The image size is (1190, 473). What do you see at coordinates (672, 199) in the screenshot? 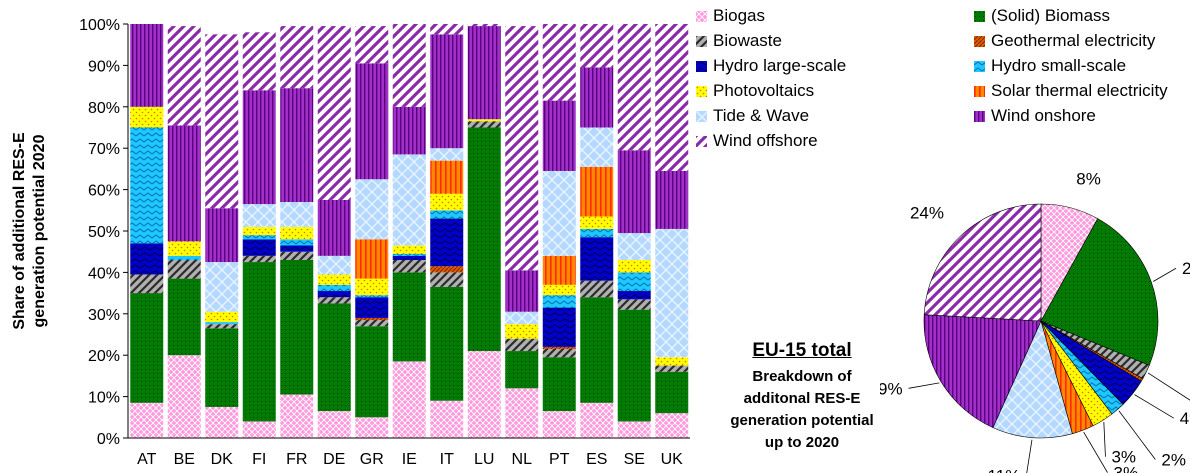
I see `bar-segment-uk-wind_on` at bounding box center [672, 199].